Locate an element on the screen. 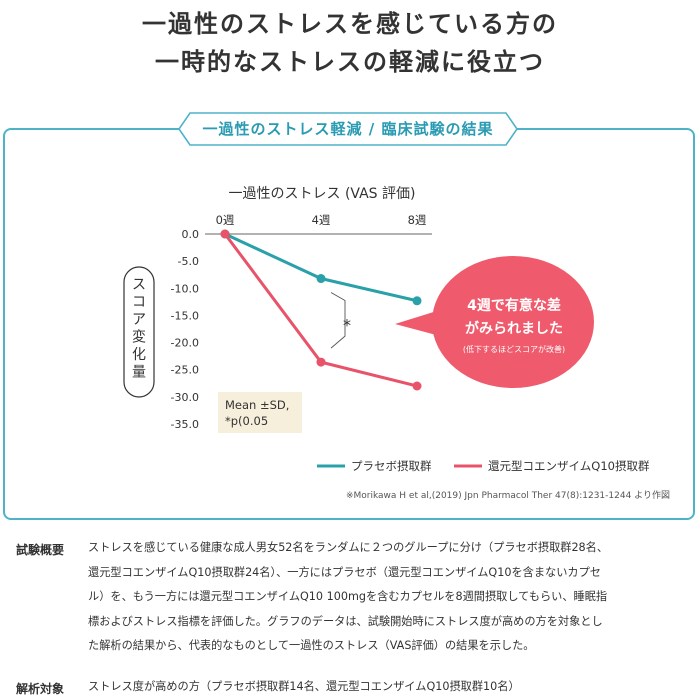  y-tick-label: -25.0 is located at coordinates (185, 370).